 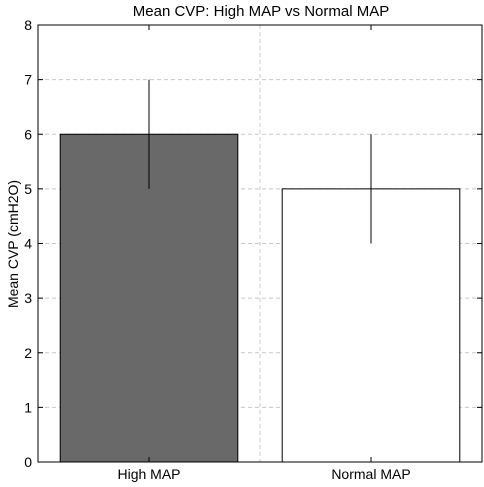 I want to click on y-tick-label: 2, so click(x=28, y=353).